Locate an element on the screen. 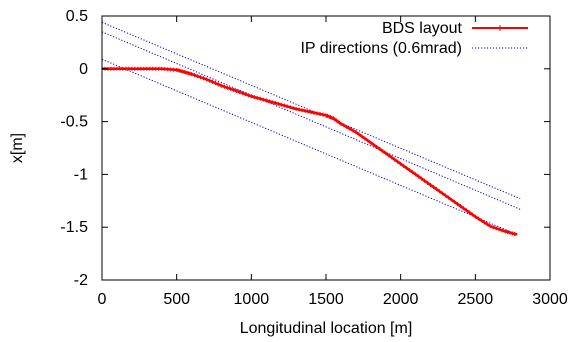  y-tick-label: 0.5 is located at coordinates (77, 16).